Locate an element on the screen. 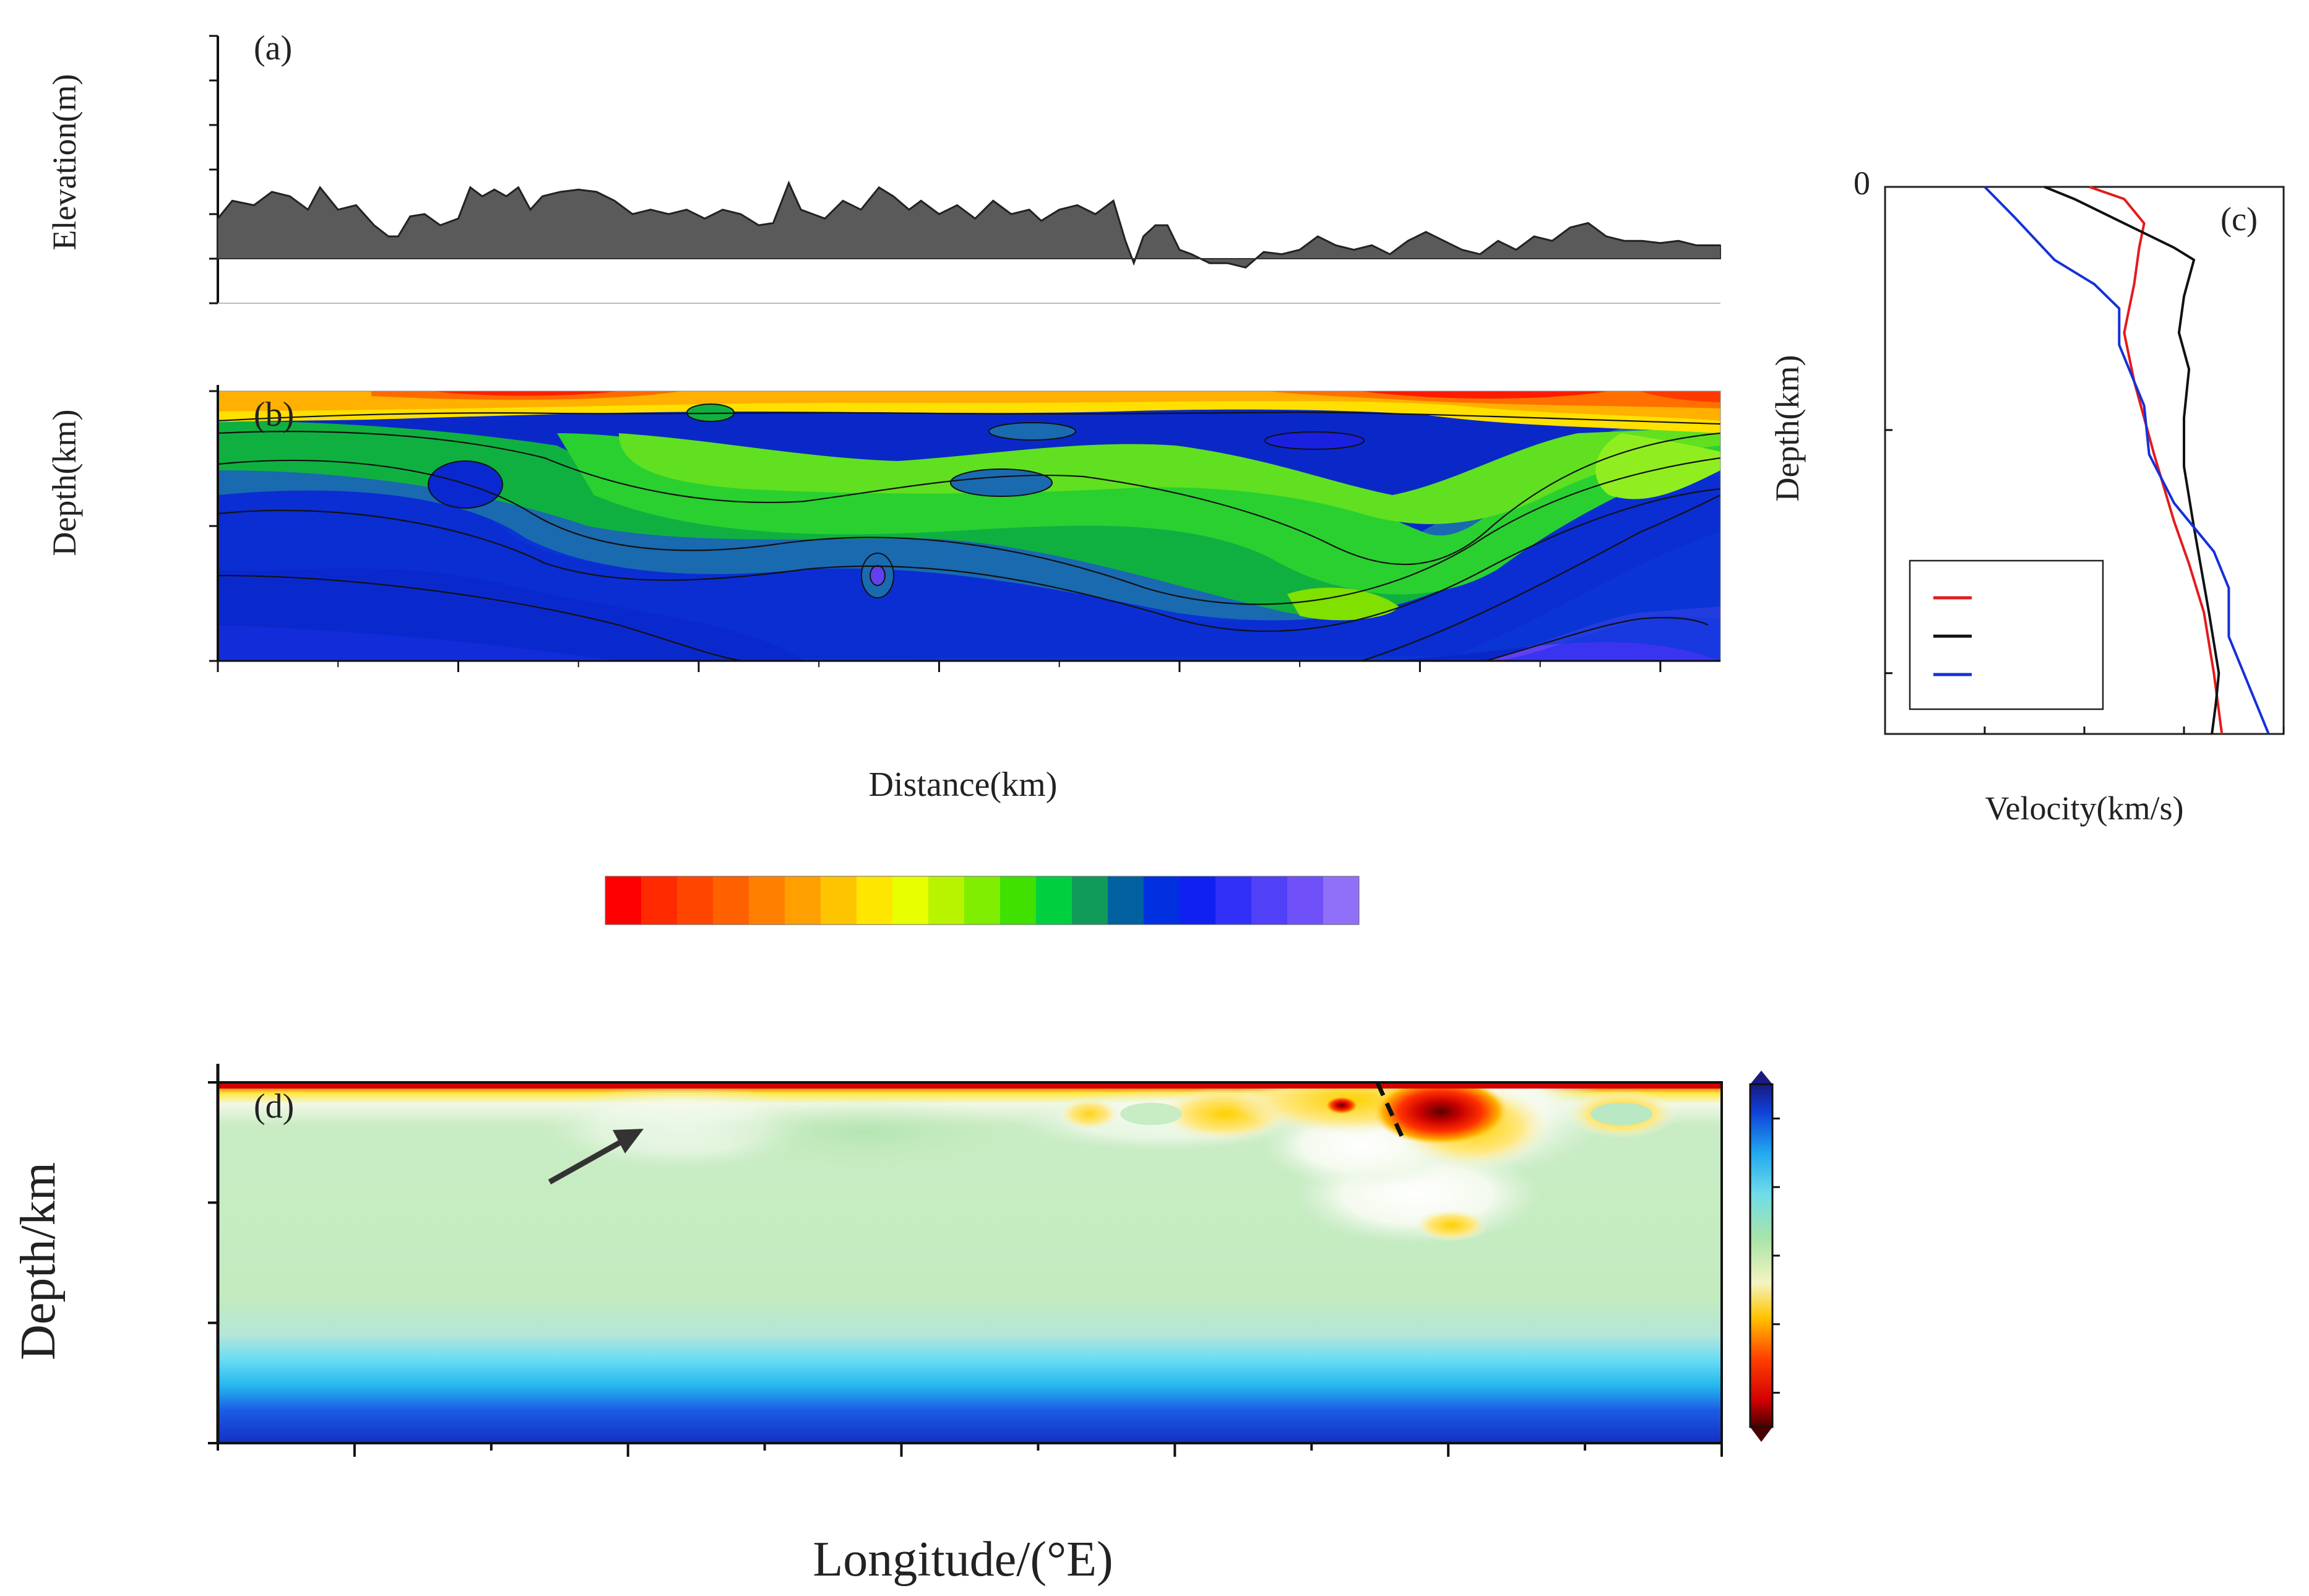  colorbar-d-bottom-cap is located at coordinates (1761, 1434).